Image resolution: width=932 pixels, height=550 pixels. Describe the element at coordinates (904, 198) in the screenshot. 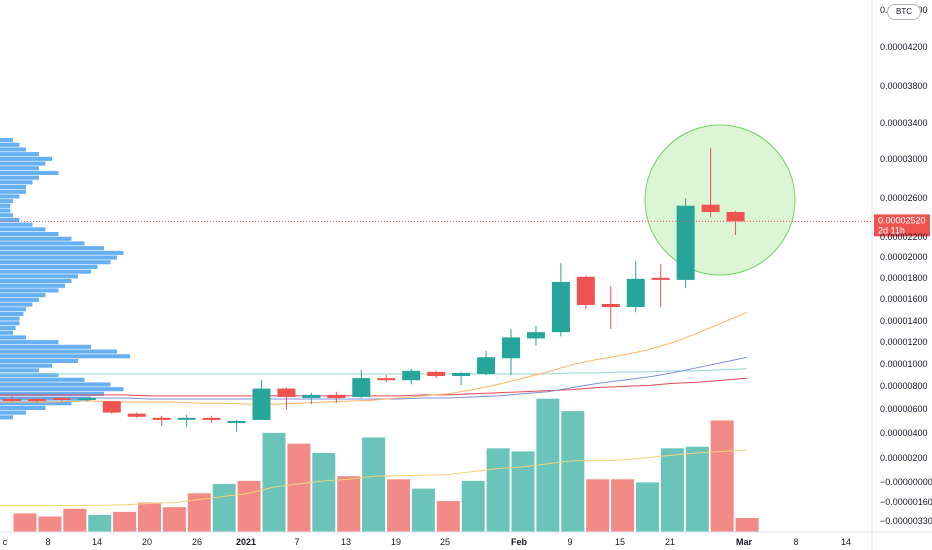

I see `y-tick-label: 0.00002600` at that location.